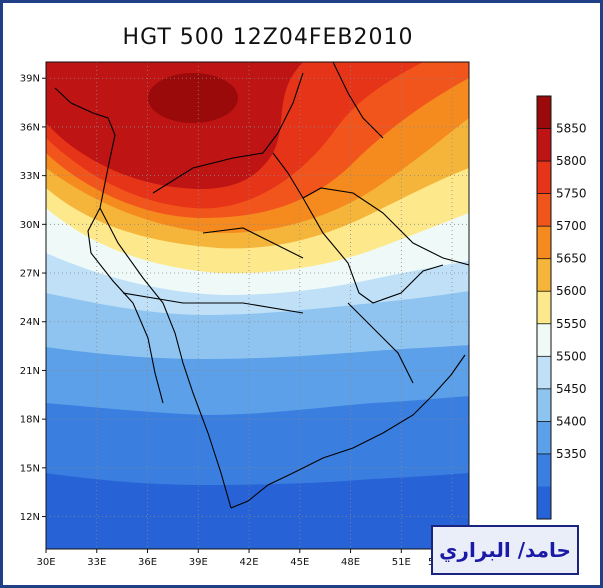  What do you see at coordinates (571, 161) in the screenshot?
I see `colorbar-label: 5800` at bounding box center [571, 161].